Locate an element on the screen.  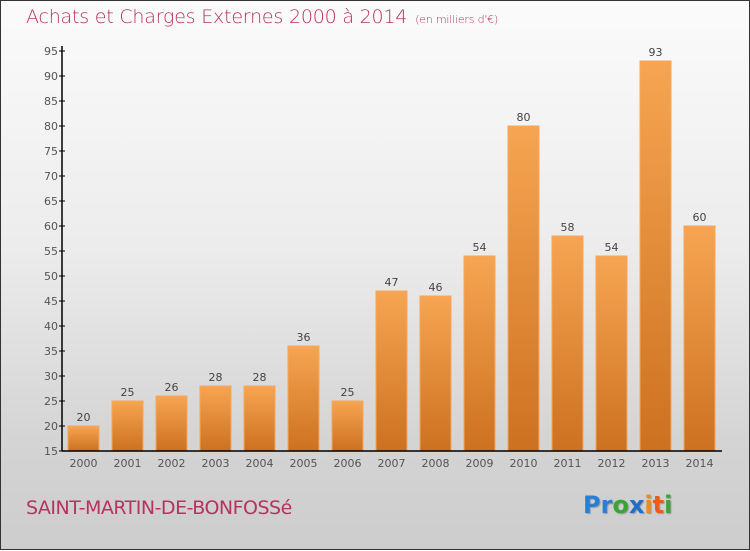
y-tick-label-20: 20 is located at coordinates (51, 426).